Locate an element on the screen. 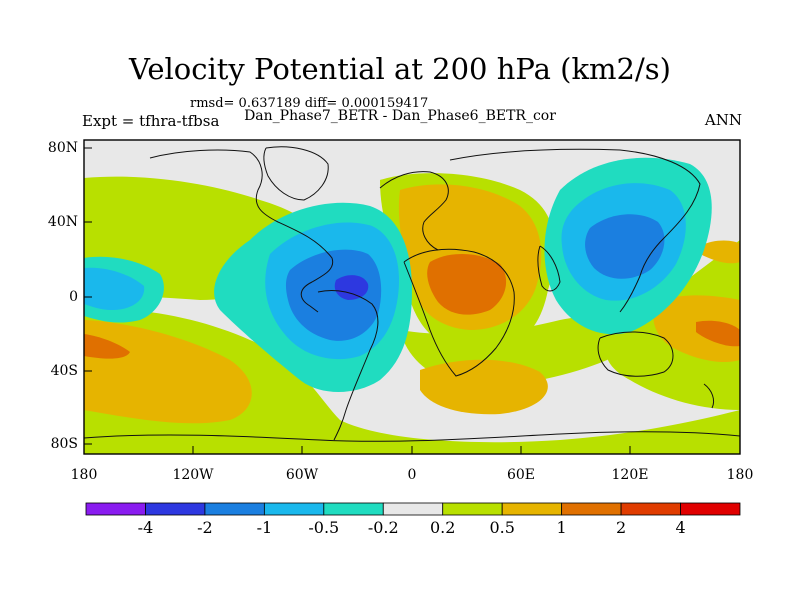 This screenshot has height=600, width=800. lon-label-180e: 180 is located at coordinates (740, 475).